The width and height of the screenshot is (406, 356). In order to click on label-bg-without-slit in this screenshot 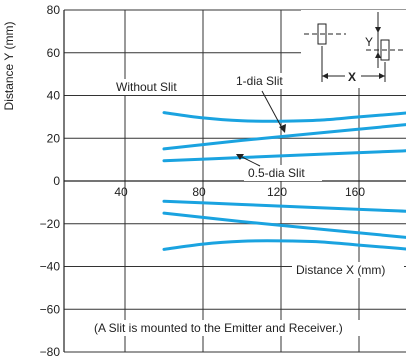, I will do `click(156, 87)`.